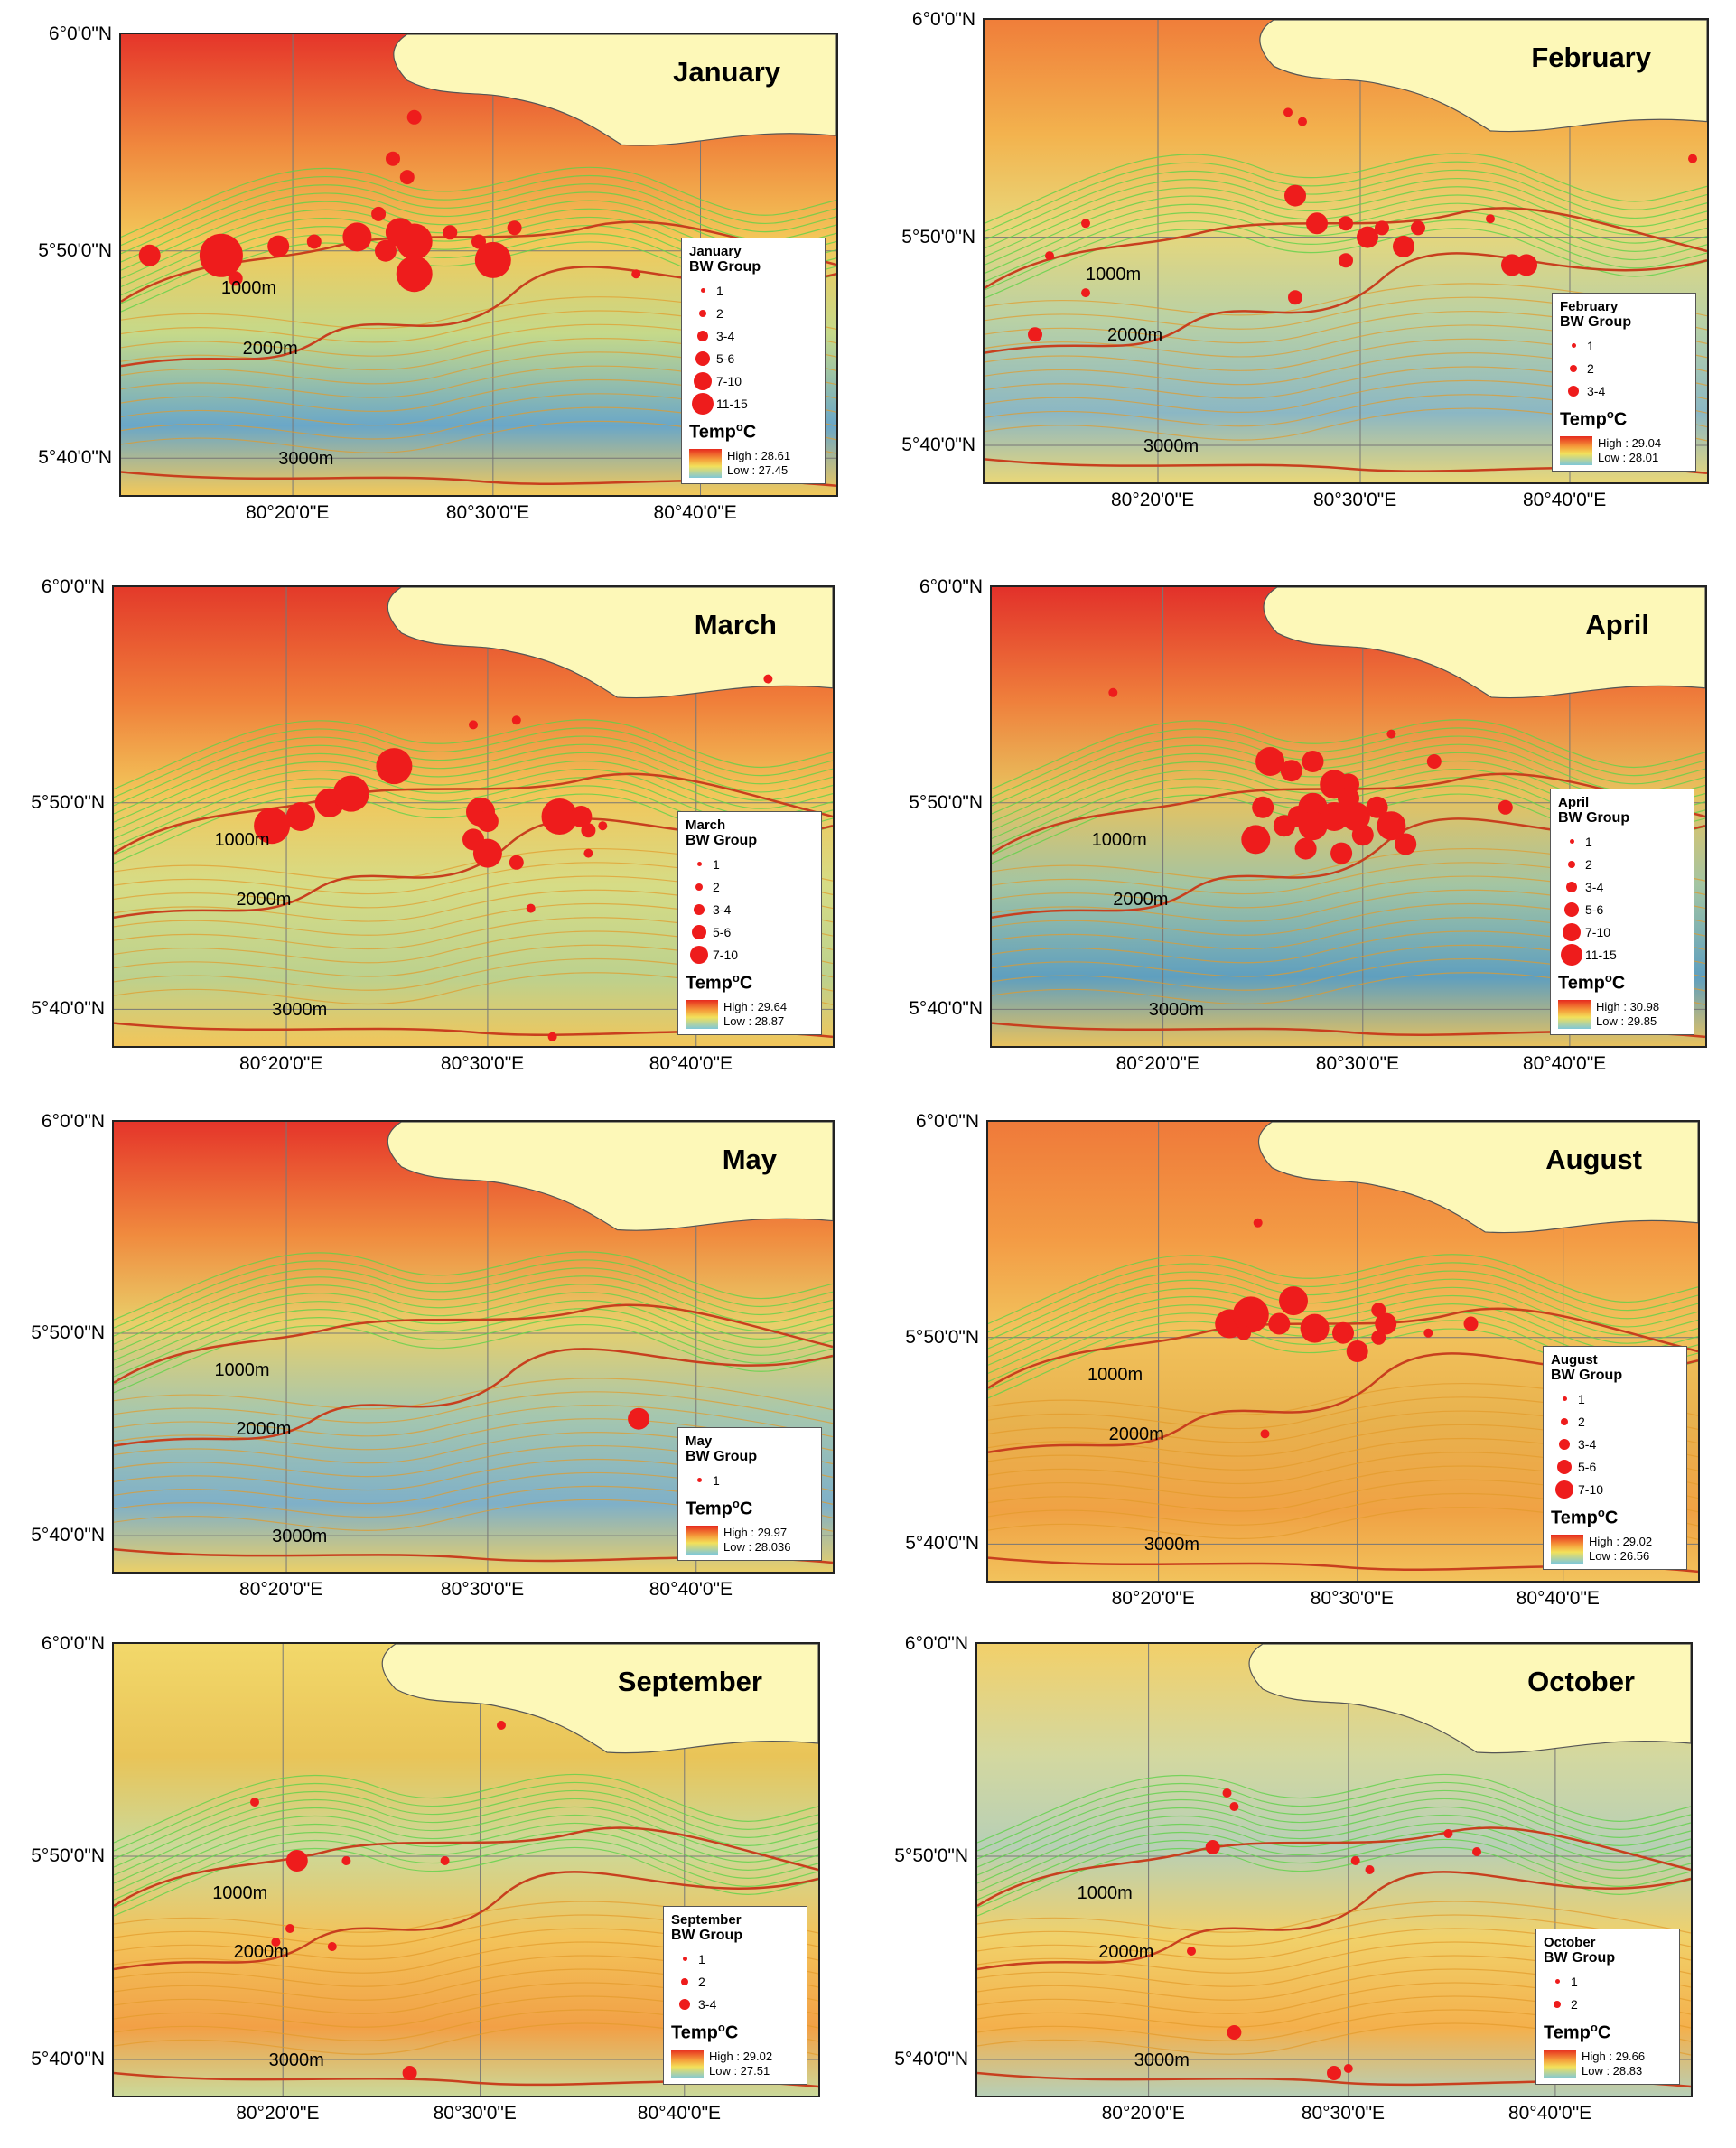  Describe the element at coordinates (1621, 1541) in the screenshot. I see `legend-high: High : 29.02` at that location.